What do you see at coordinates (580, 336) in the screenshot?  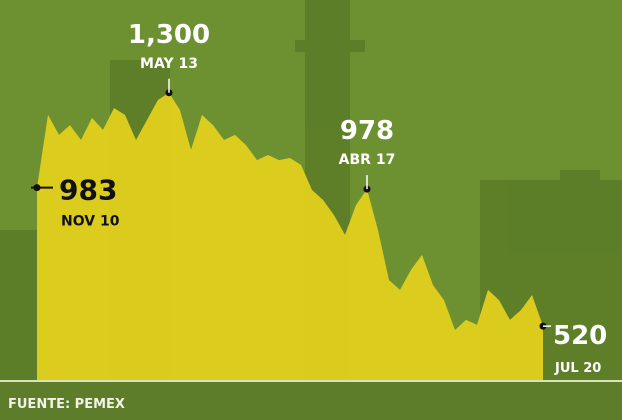 I see `value-label: 520` at bounding box center [580, 336].